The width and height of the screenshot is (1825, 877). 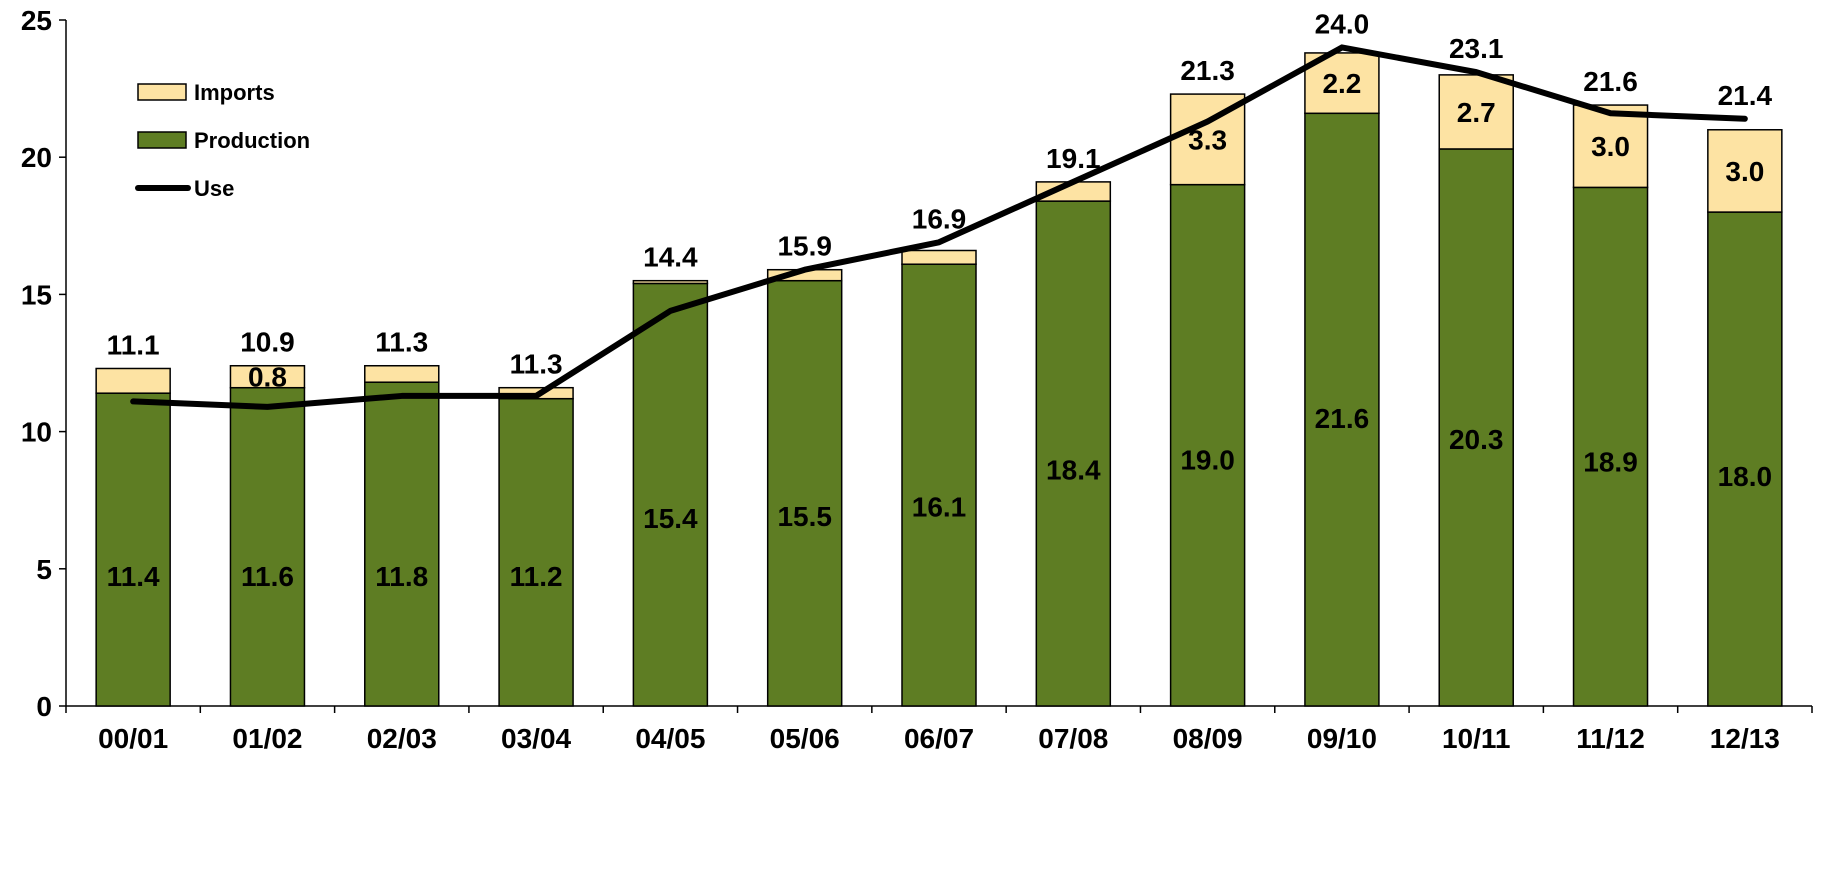 What do you see at coordinates (162, 92) in the screenshot?
I see `legend-swatch-imports` at bounding box center [162, 92].